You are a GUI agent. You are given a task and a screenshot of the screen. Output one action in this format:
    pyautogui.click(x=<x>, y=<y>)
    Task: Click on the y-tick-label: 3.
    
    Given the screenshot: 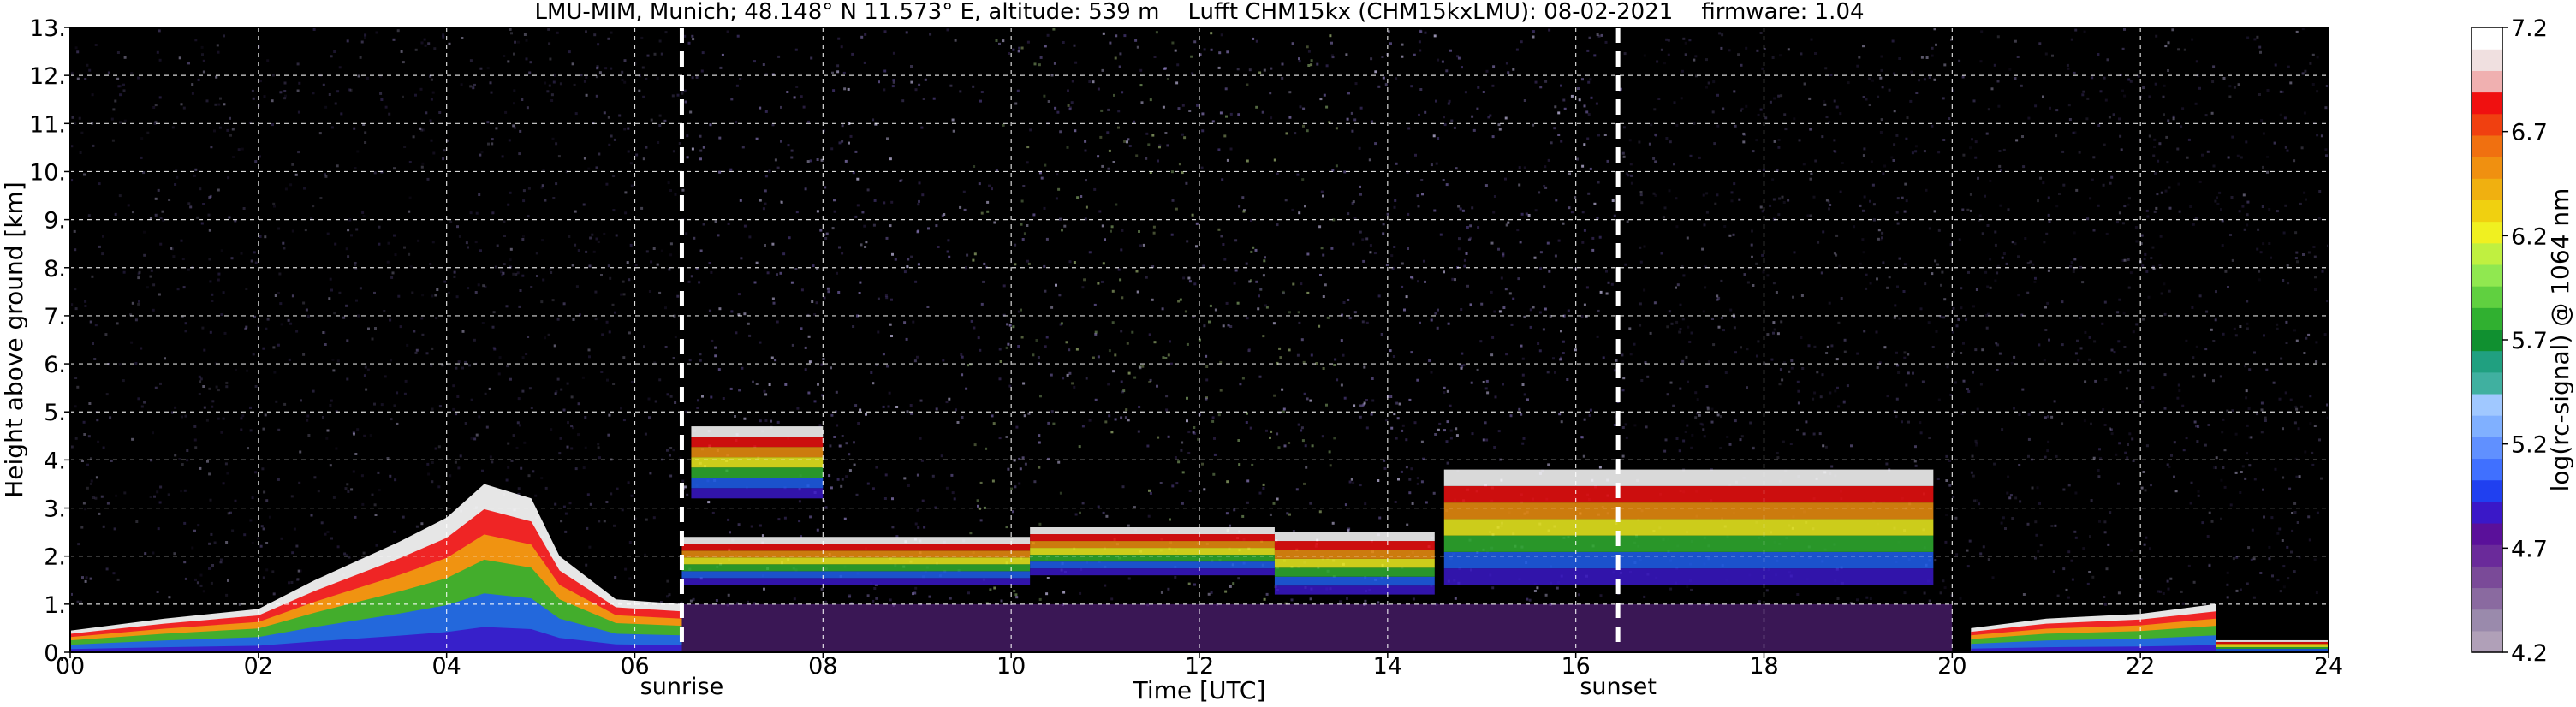 What is the action you would take?
    pyautogui.click(x=55, y=509)
    